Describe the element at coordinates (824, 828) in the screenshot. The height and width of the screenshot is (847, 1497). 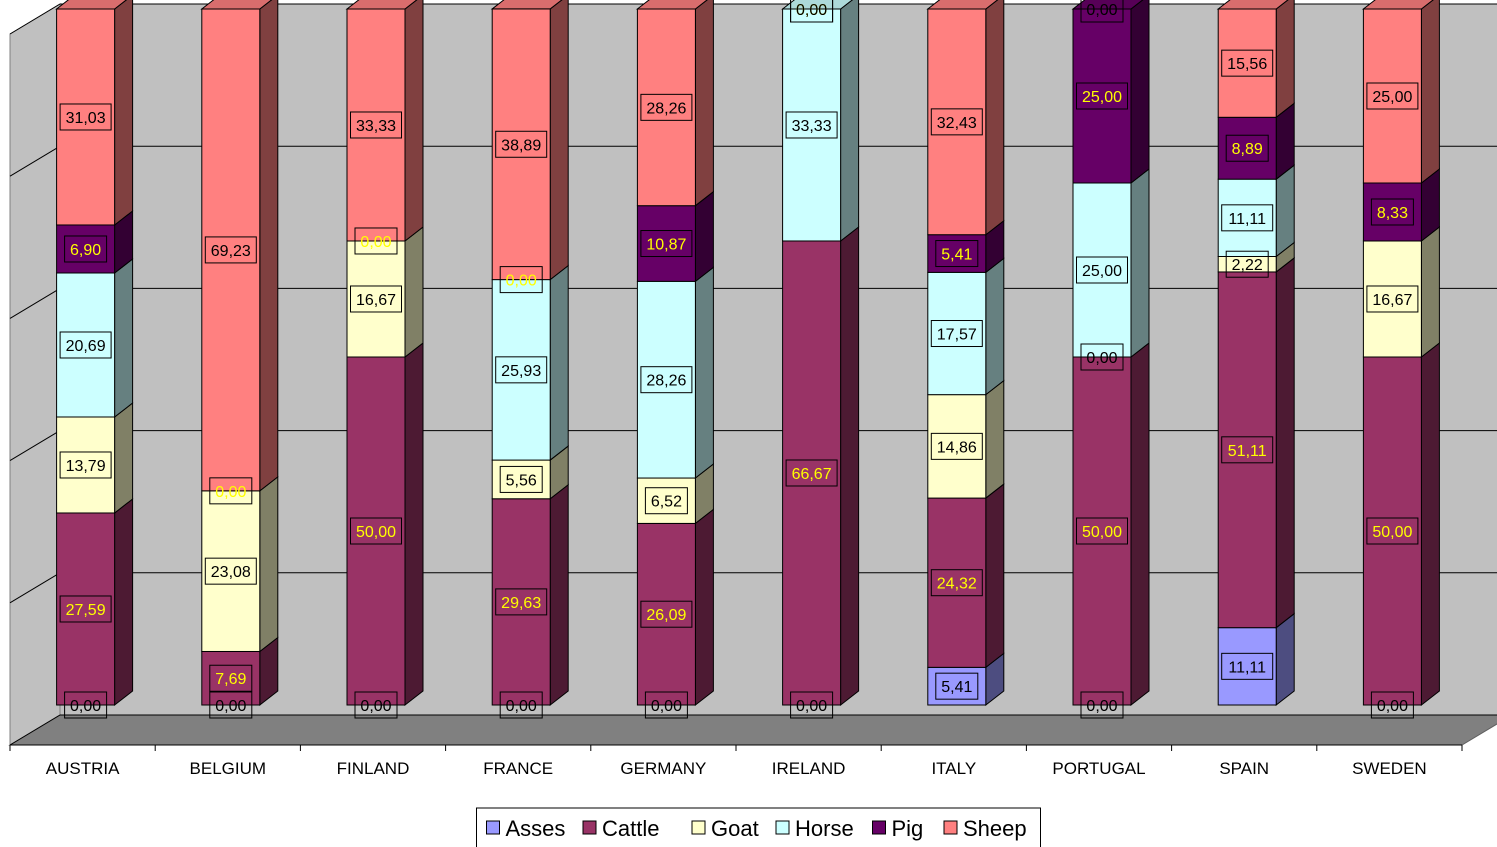
I see `legend-label: Horse` at that location.